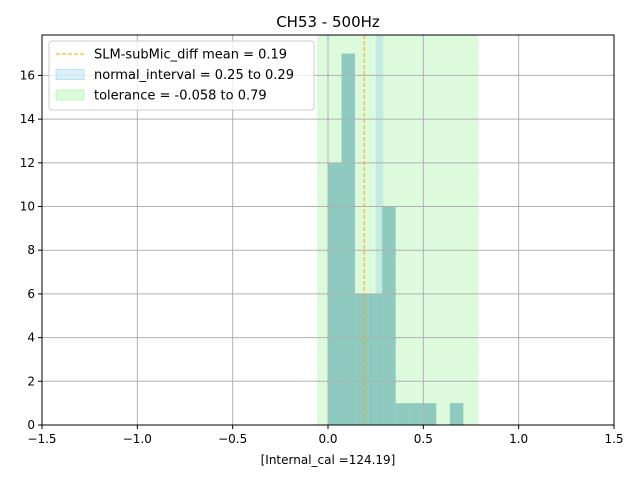  Describe the element at coordinates (232, 439) in the screenshot. I see `x-tick-label-2: −0.5` at that location.